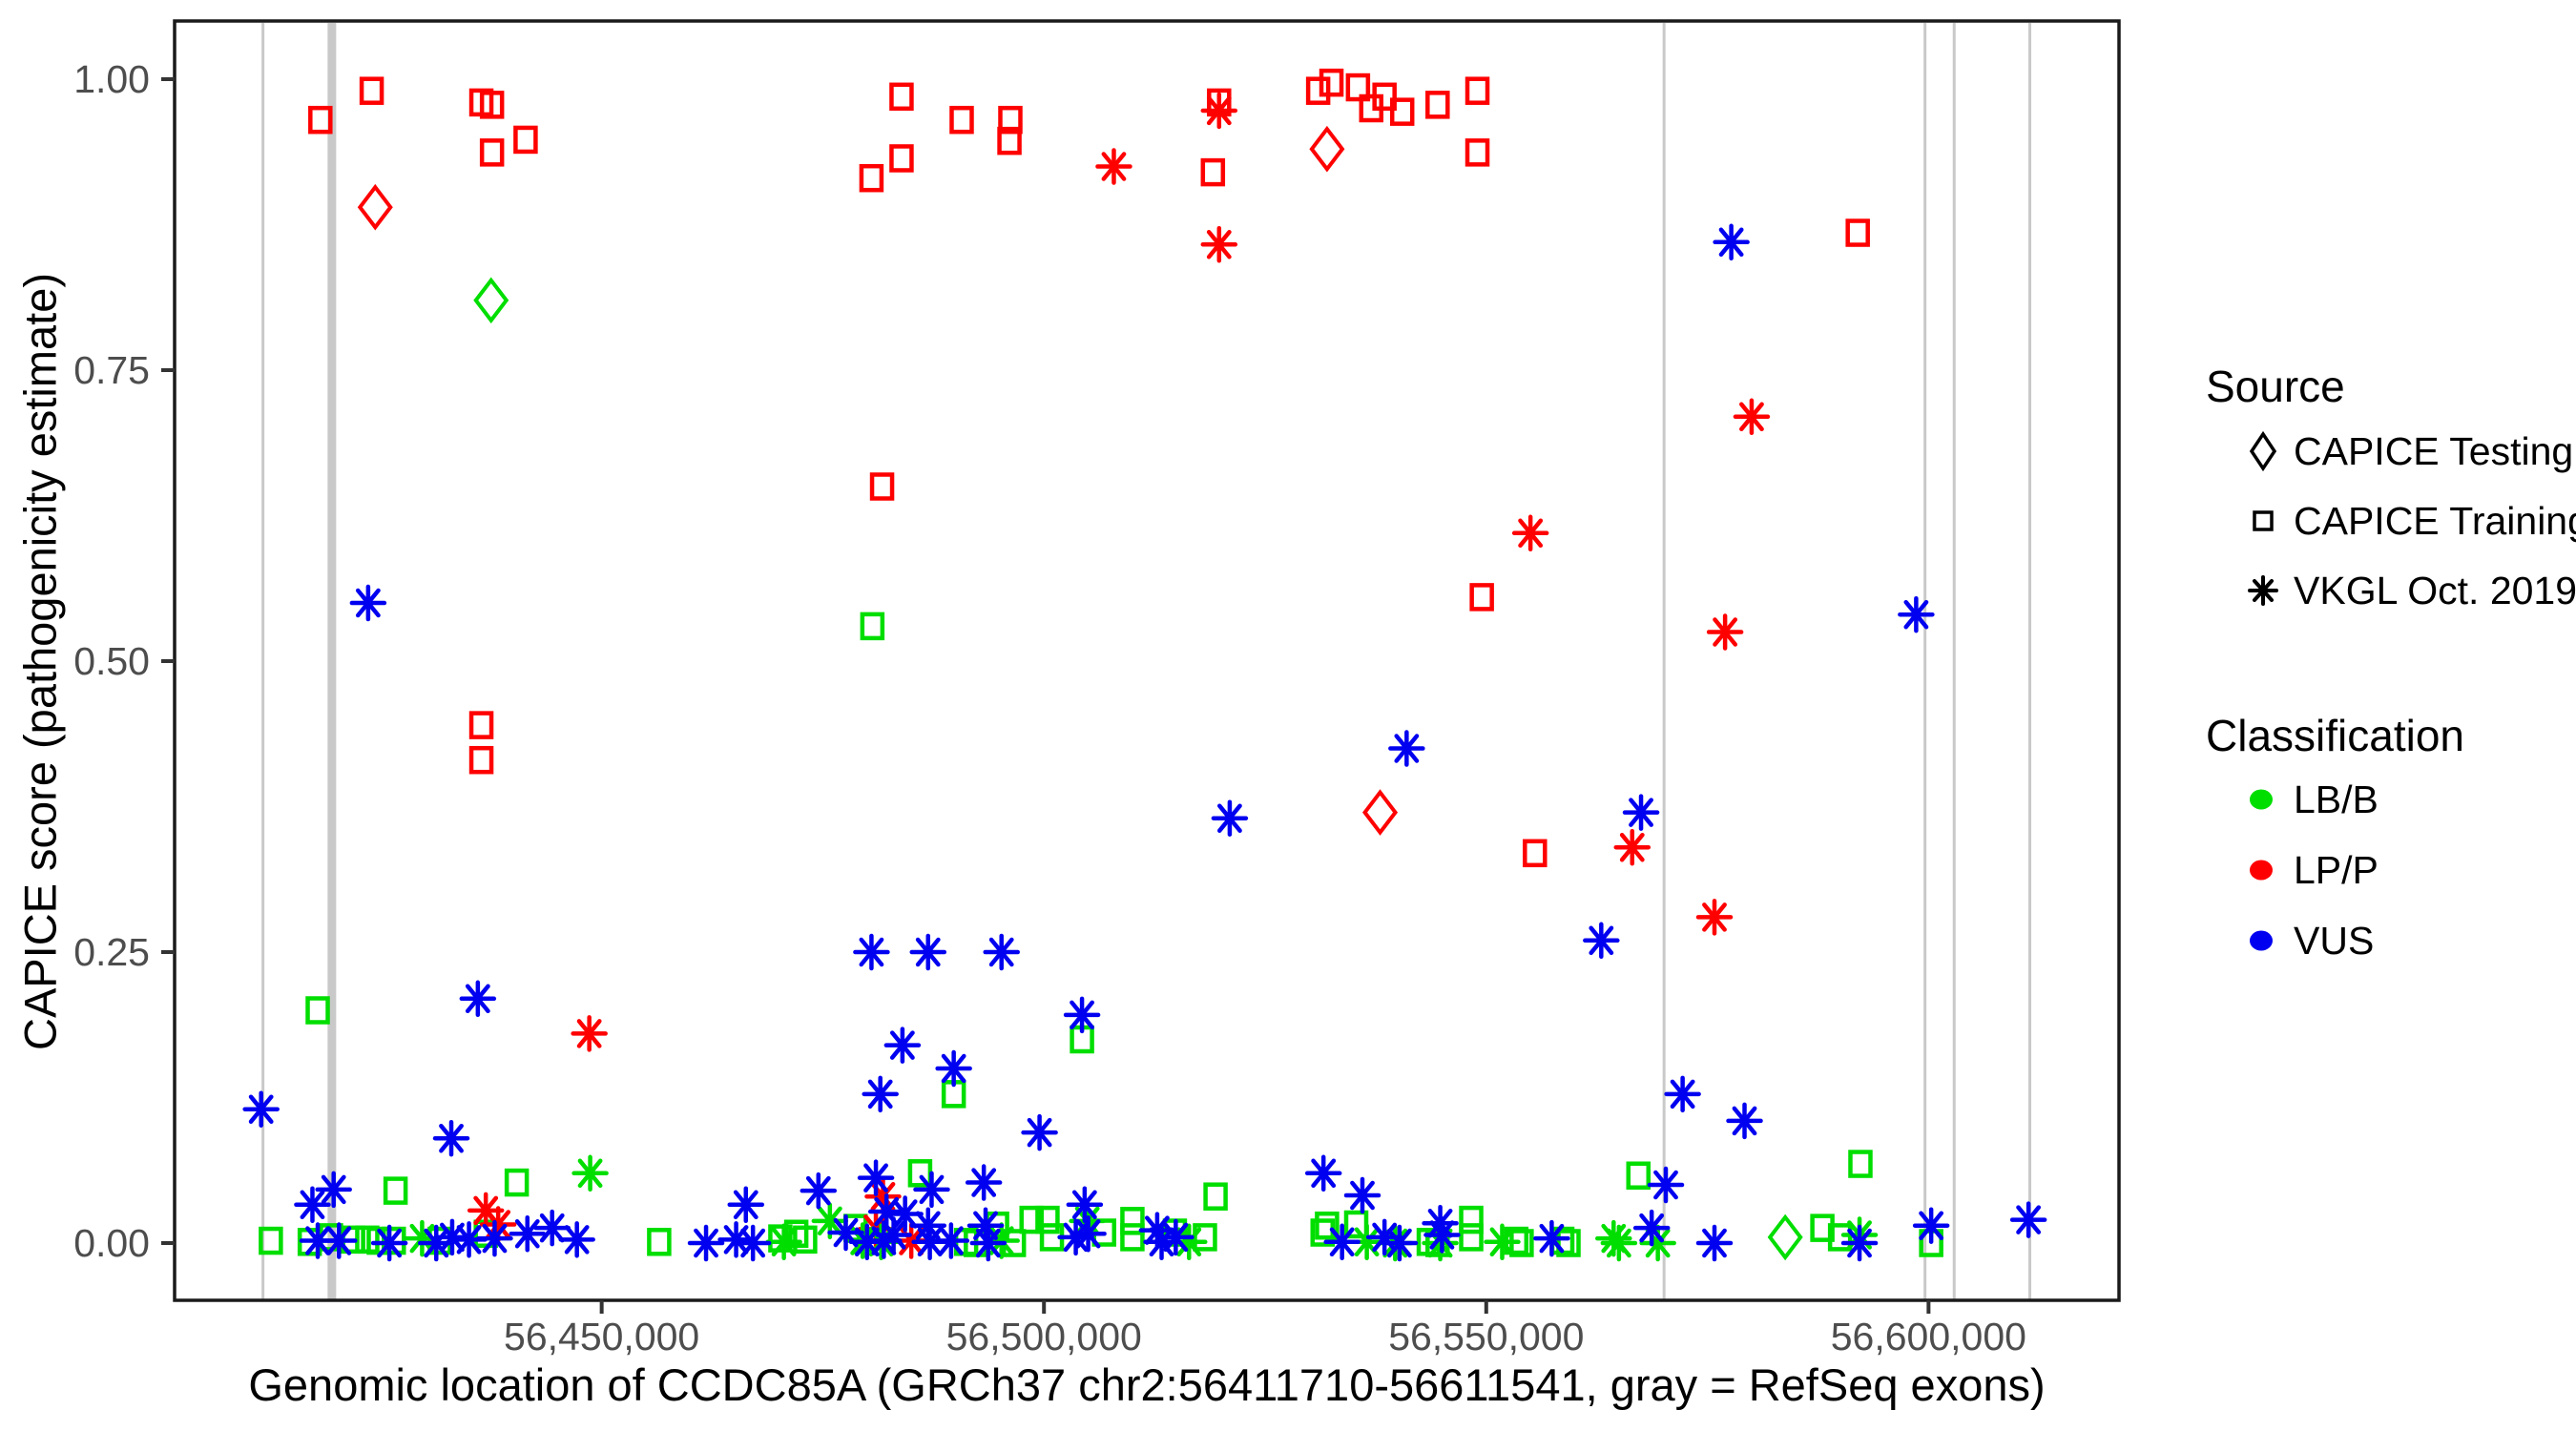  I want to click on capice-testing-diamond-icon, so click(2263, 451).